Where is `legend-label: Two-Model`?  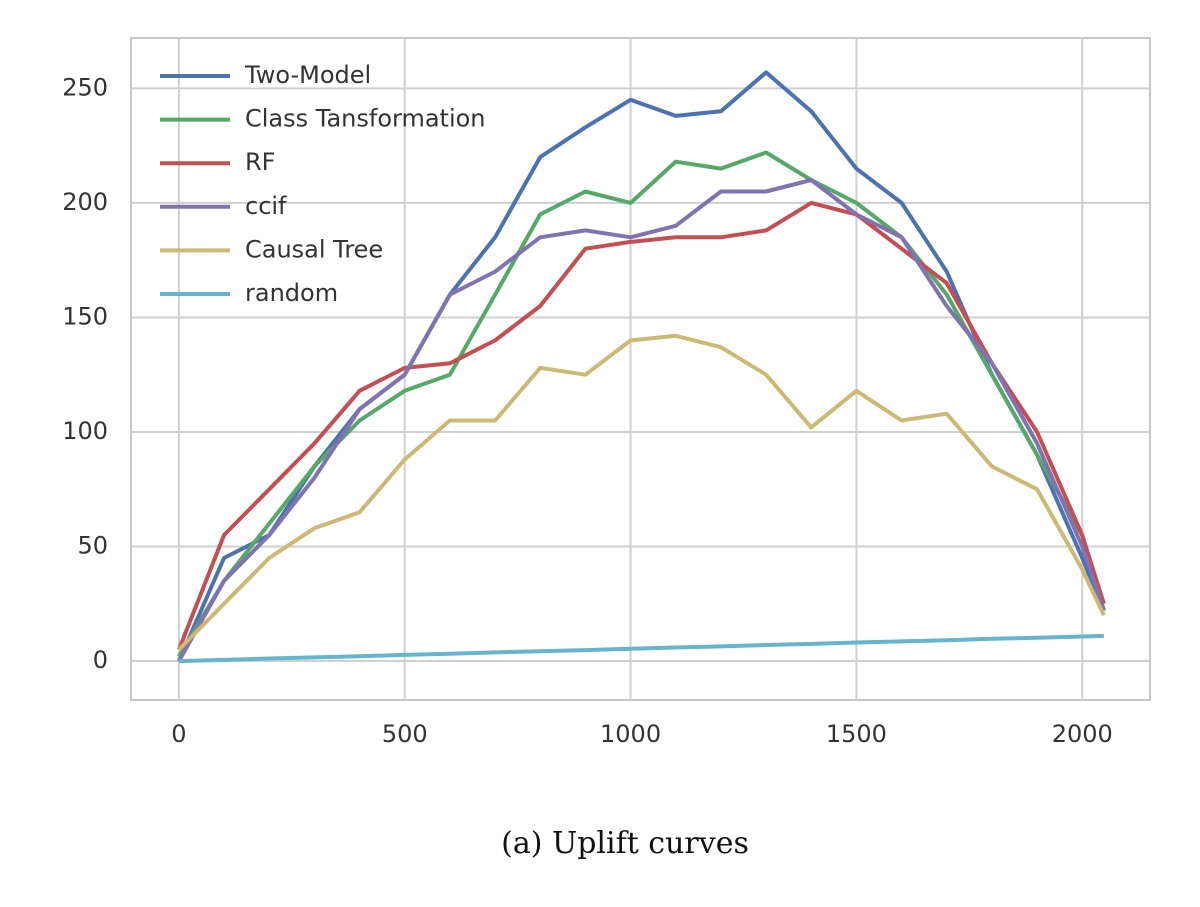
legend-label: Two-Model is located at coordinates (307, 75).